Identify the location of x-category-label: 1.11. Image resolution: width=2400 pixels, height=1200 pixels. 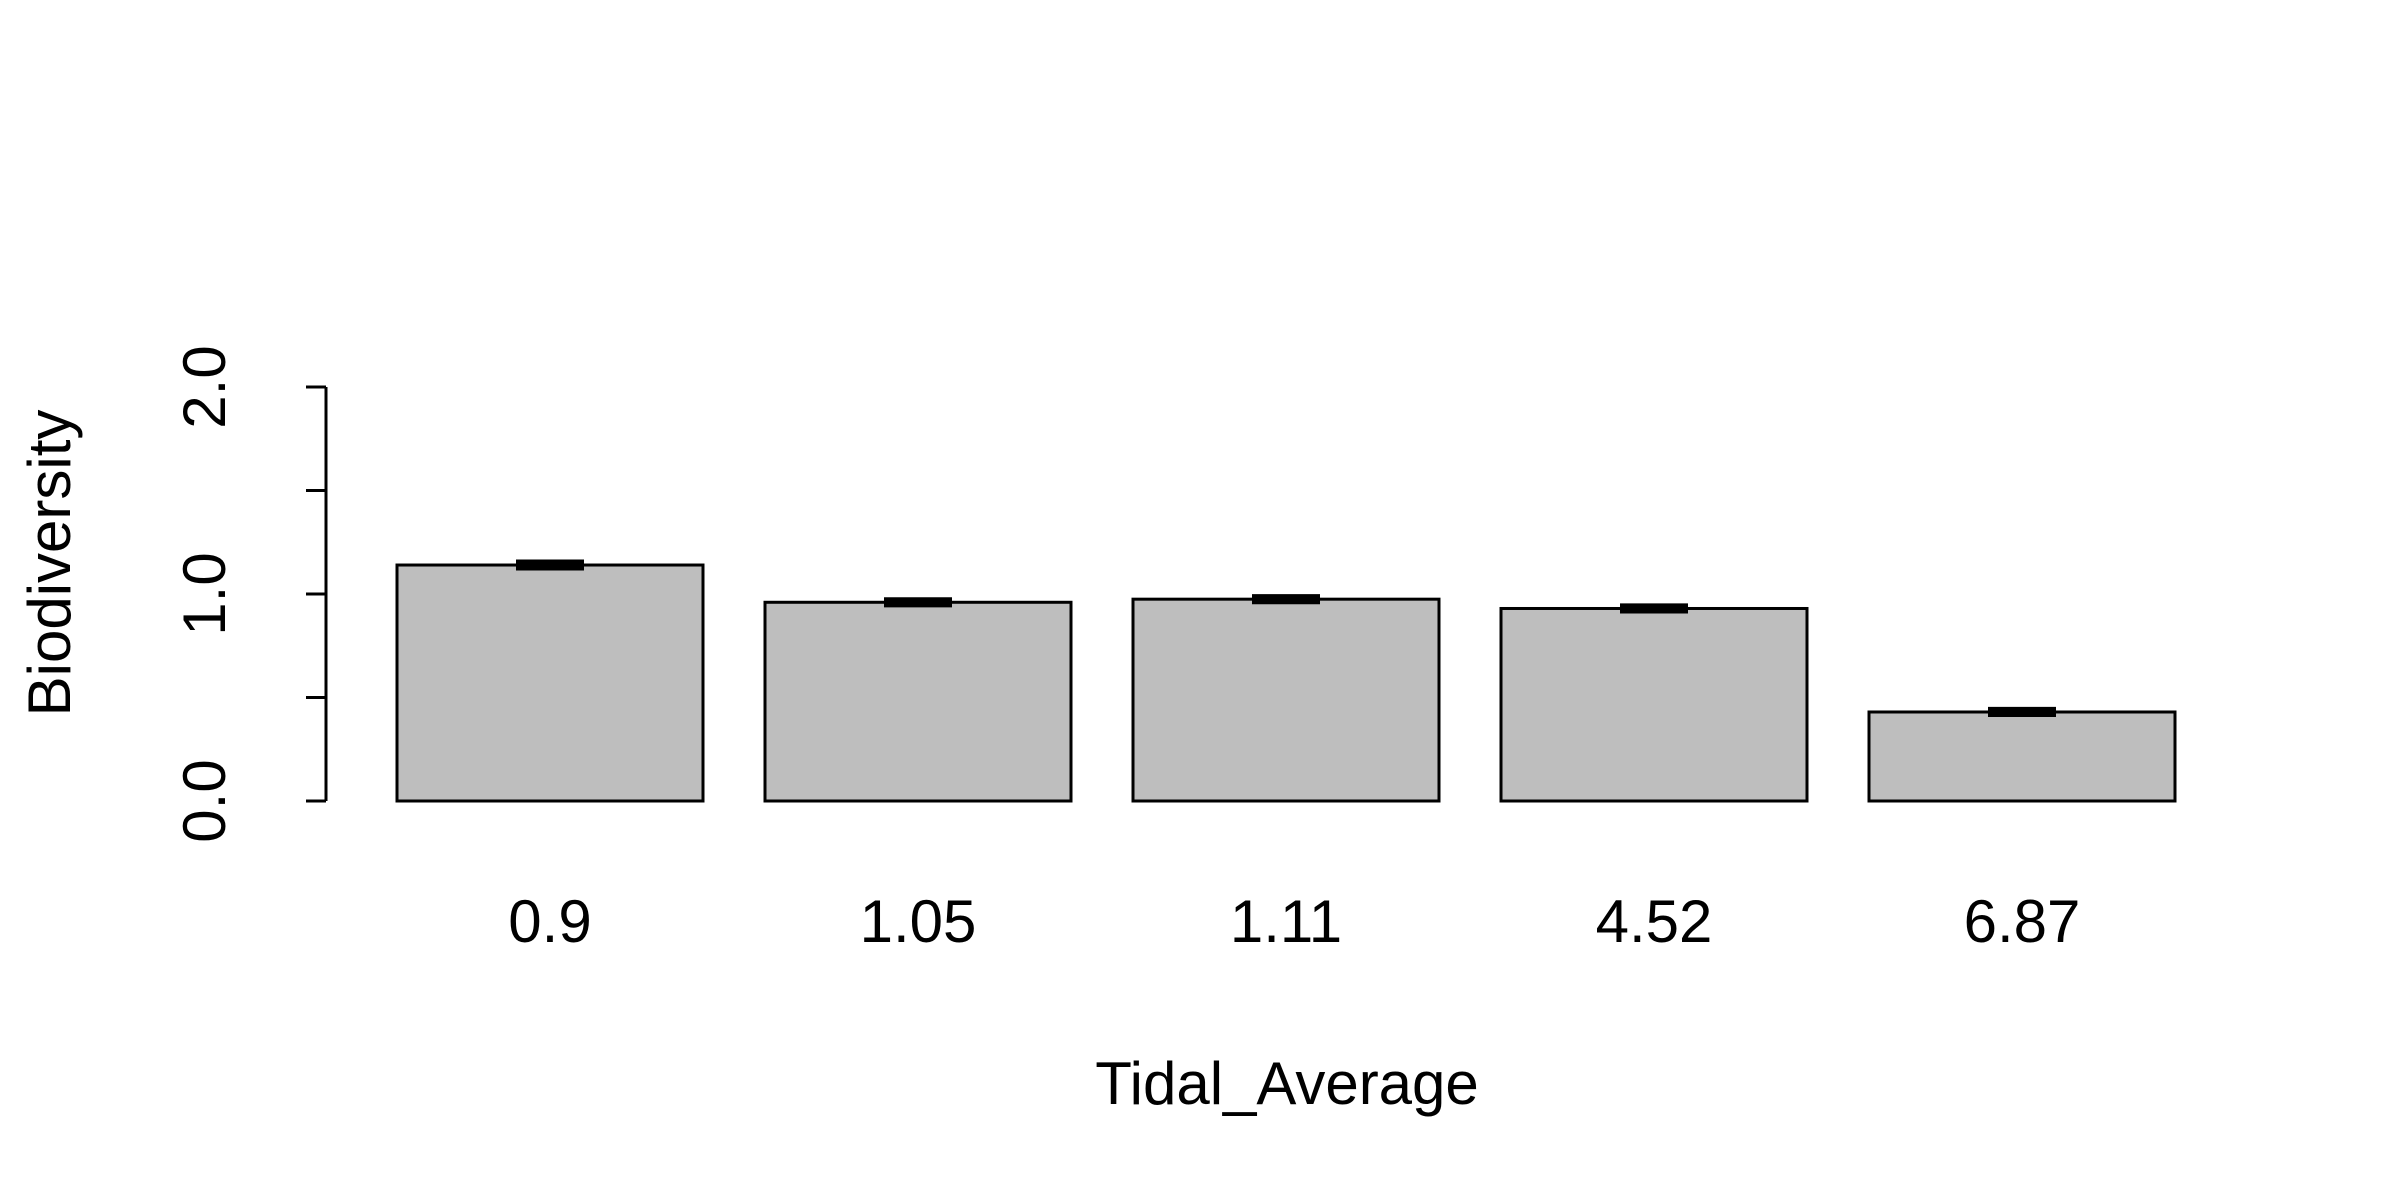
(1286, 921).